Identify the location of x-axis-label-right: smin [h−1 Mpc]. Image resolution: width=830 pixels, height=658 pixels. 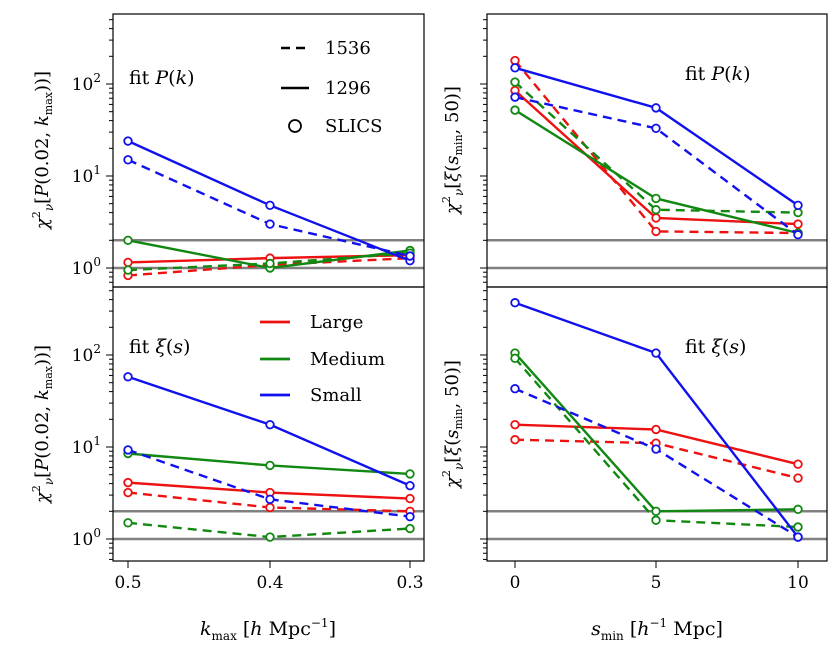
(657, 629).